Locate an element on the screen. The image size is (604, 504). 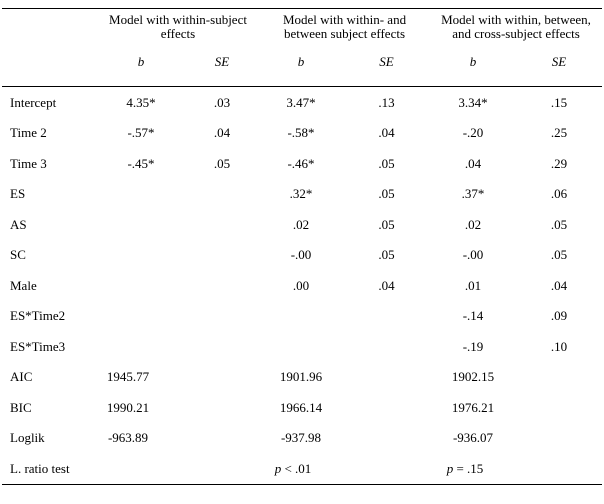
row-label: Loglik is located at coordinates (27, 438).